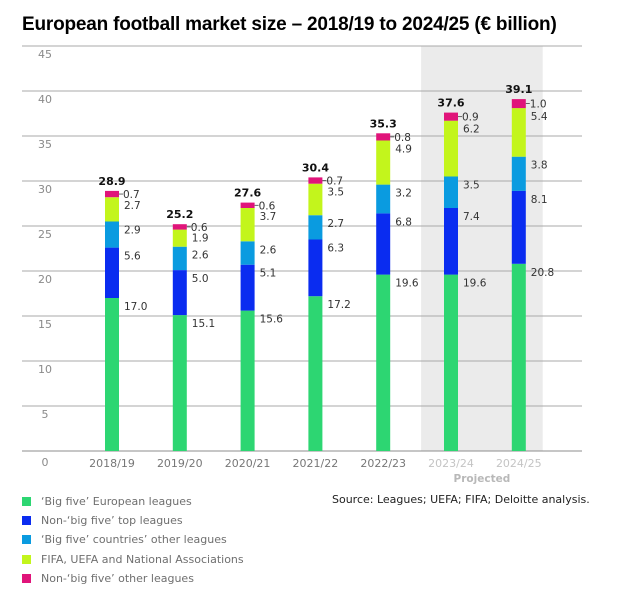  What do you see at coordinates (272, 320) in the screenshot?
I see `segment-value-label: 15.6` at bounding box center [272, 320].